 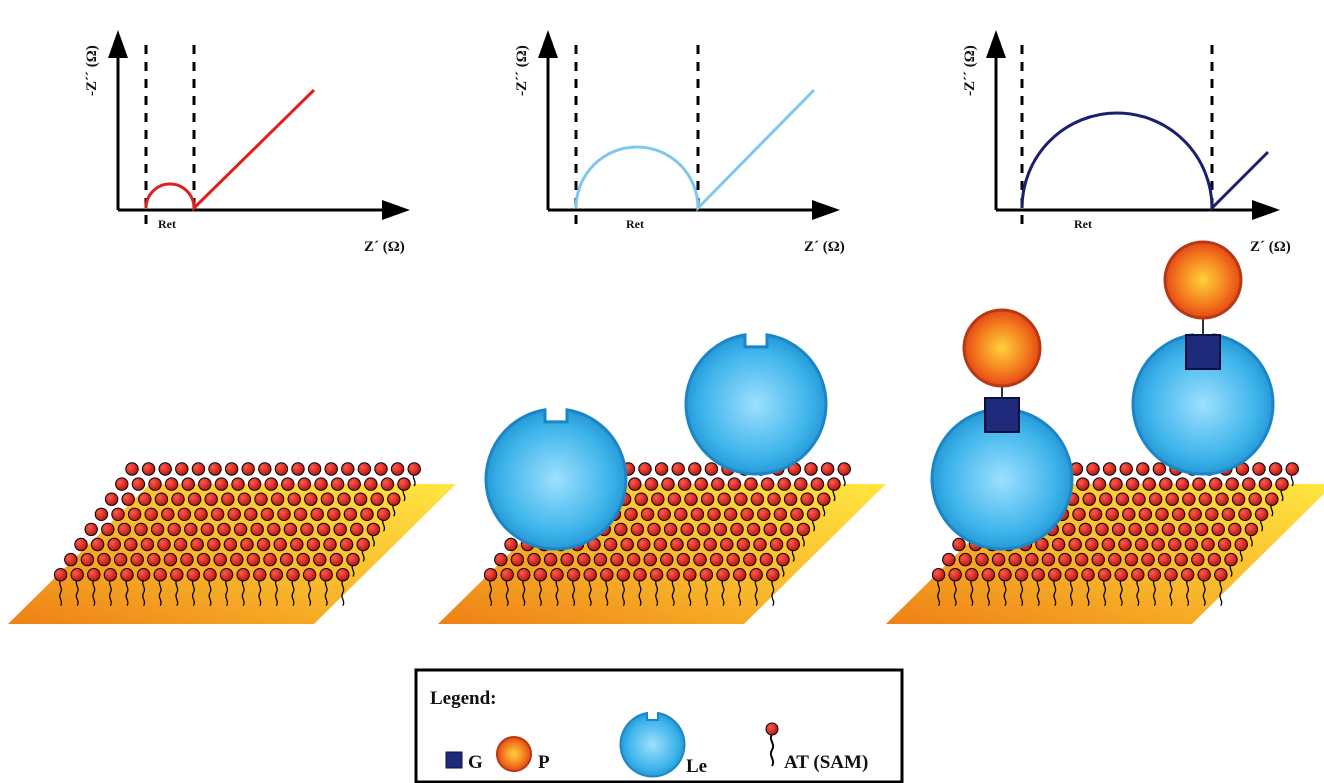 I want to click on y-axis-label: -Z´´ (Ω), so click(x=970, y=70).